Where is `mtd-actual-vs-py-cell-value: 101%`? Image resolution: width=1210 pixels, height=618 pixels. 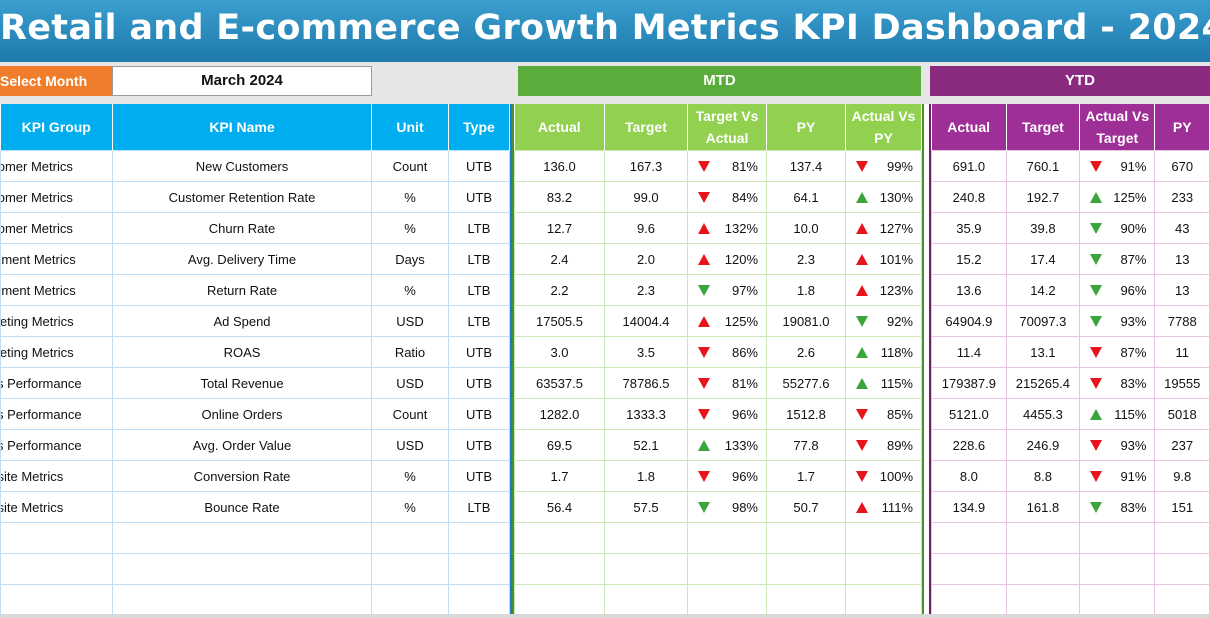
mtd-actual-vs-py-cell-value: 101% is located at coordinates (896, 259).